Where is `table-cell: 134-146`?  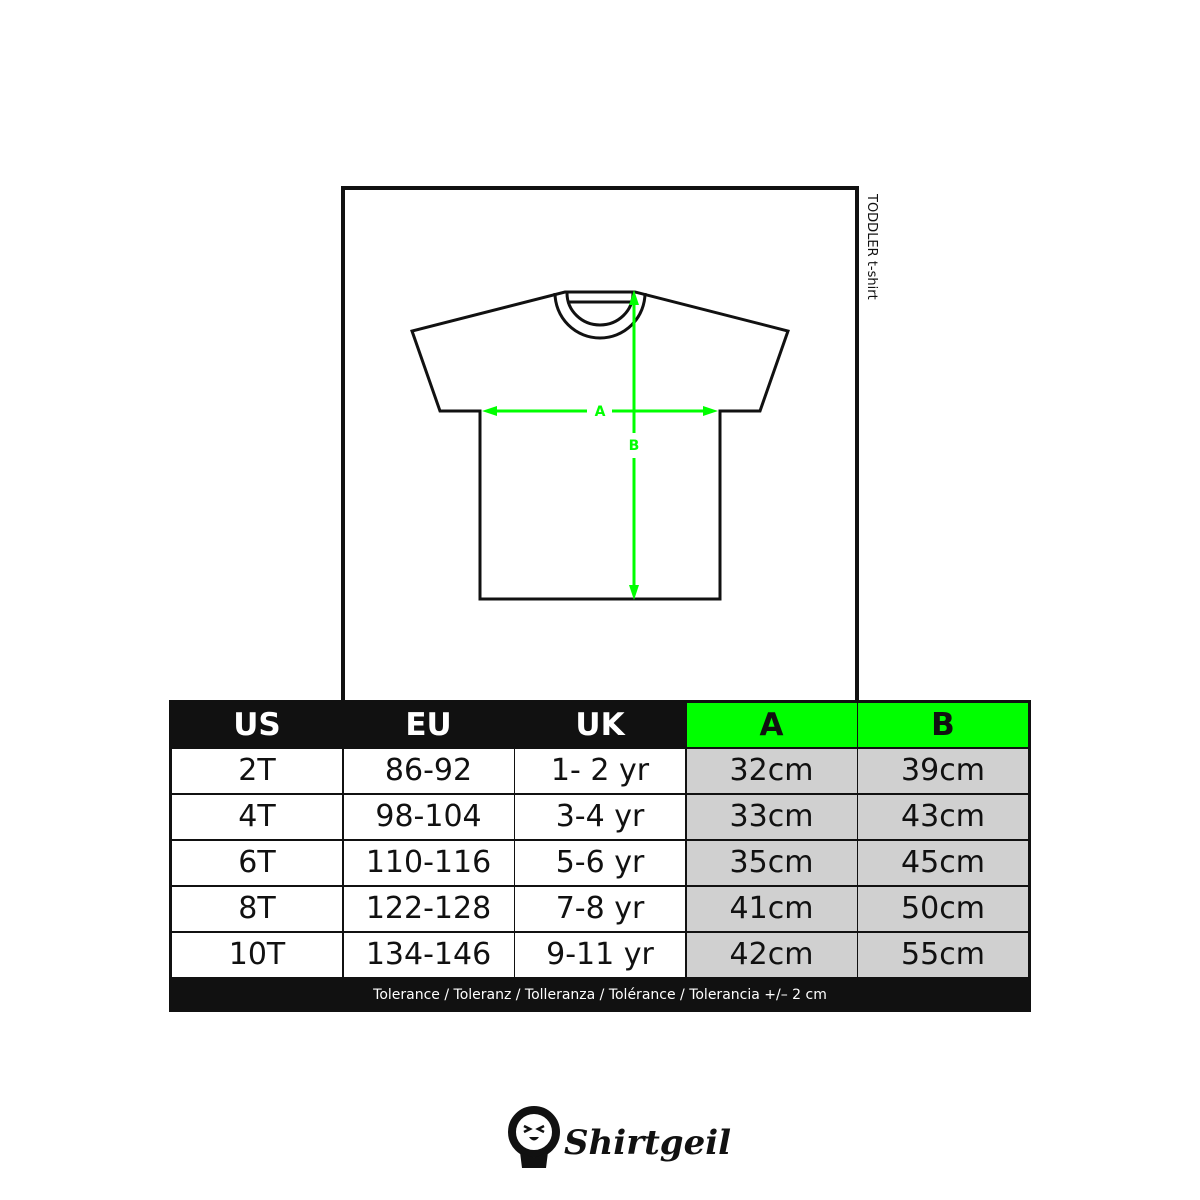
table-cell: 134-146 is located at coordinates (428, 954).